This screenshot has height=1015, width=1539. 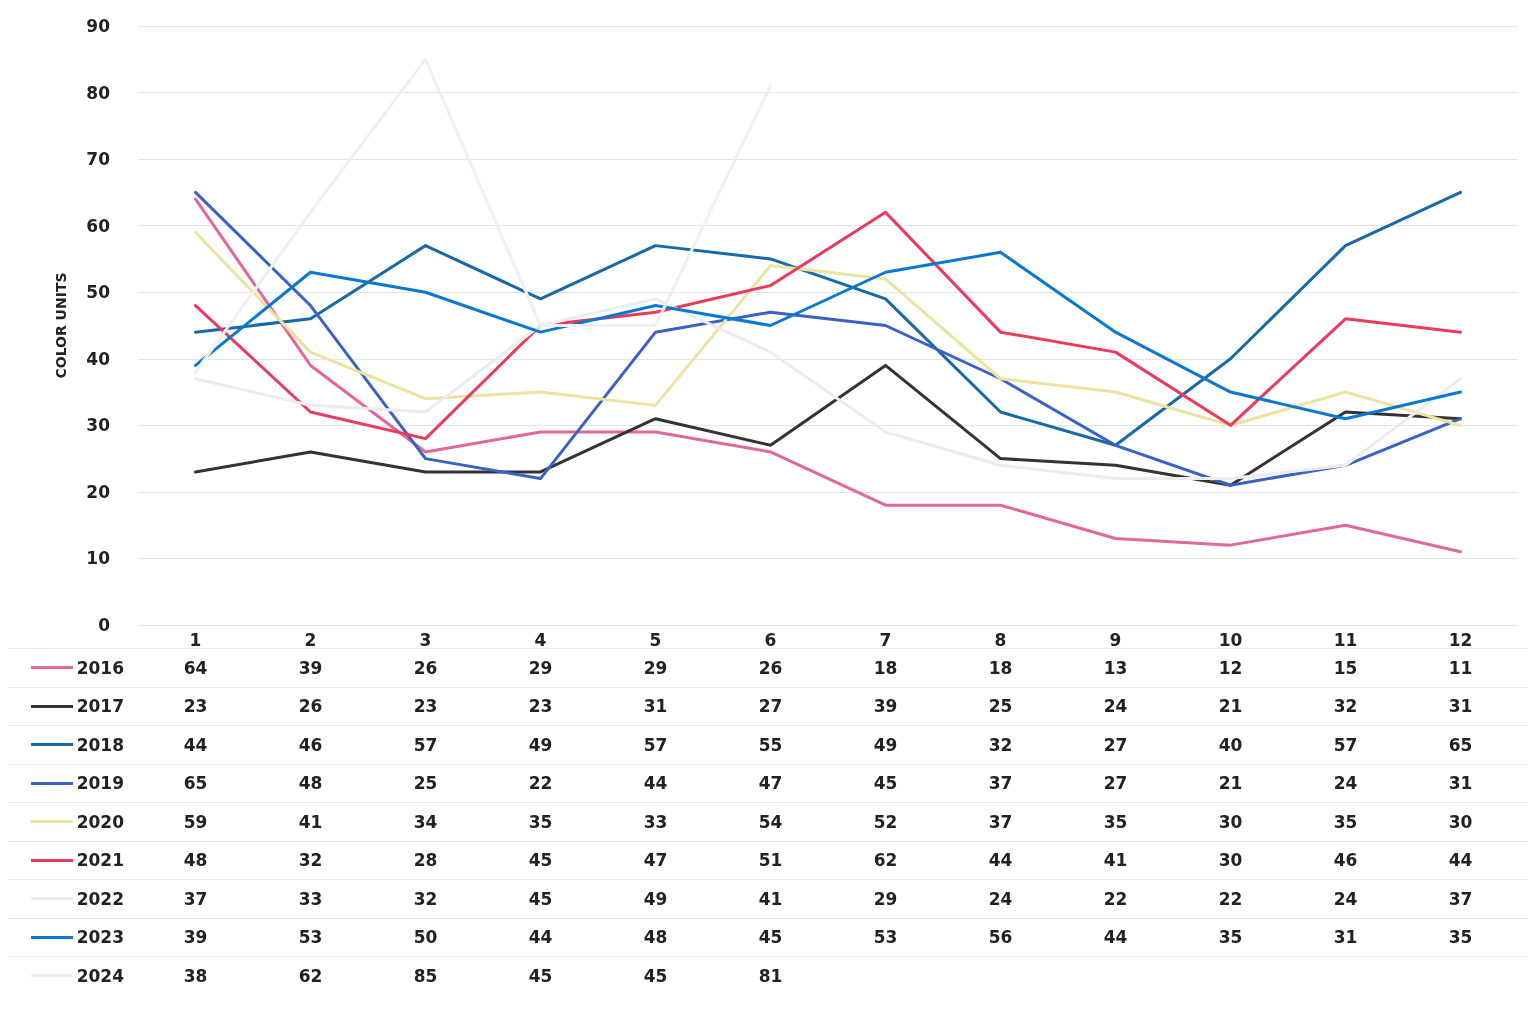 I want to click on y-axis-title: COLOR UNITS, so click(x=61, y=325).